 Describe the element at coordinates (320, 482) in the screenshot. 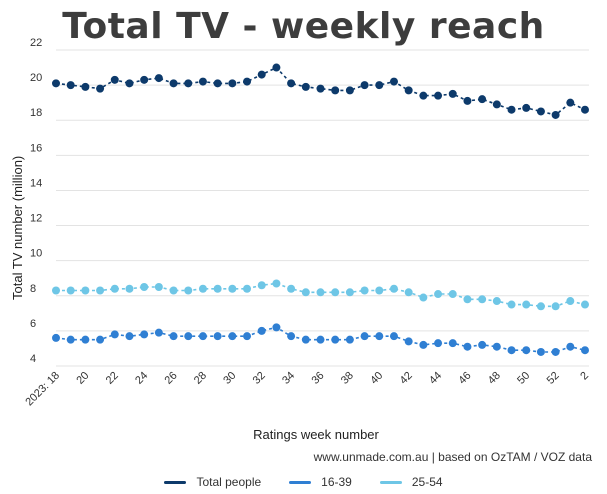

I see `legend-item-16-39: 16-39` at that location.